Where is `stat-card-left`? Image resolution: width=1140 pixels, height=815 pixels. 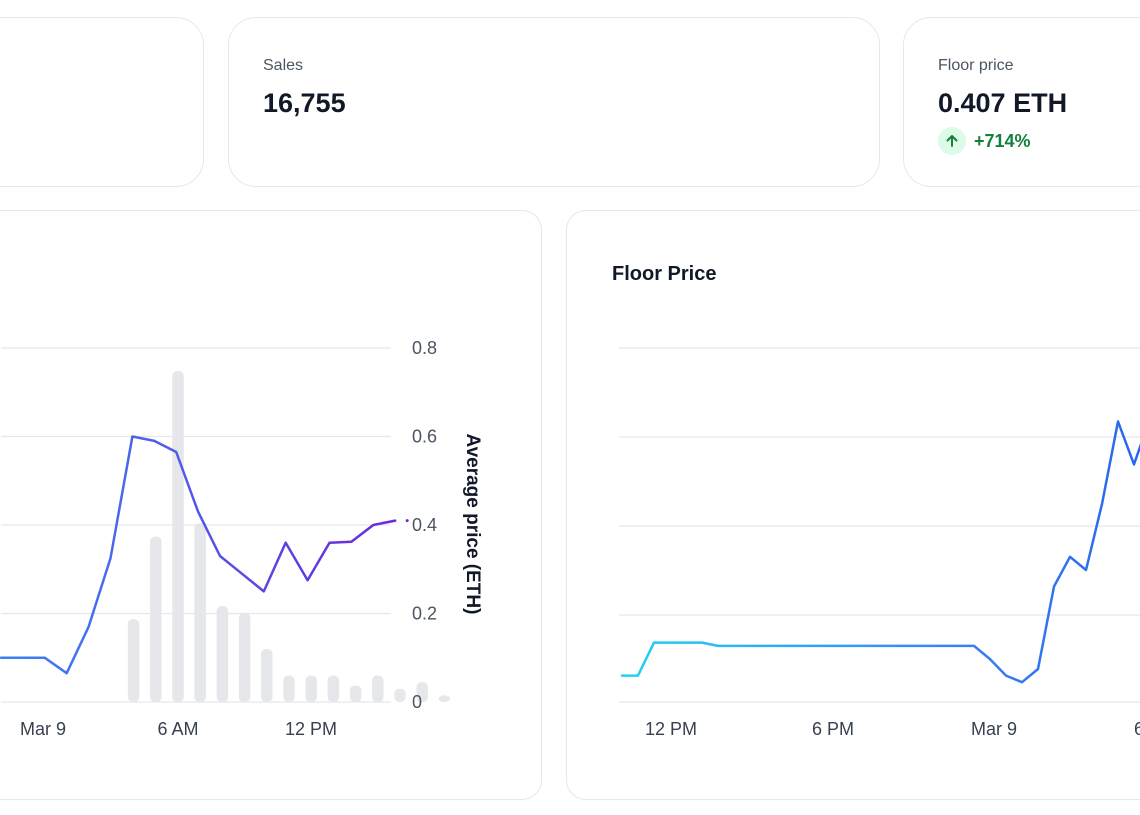
stat-card-left is located at coordinates (102, 102).